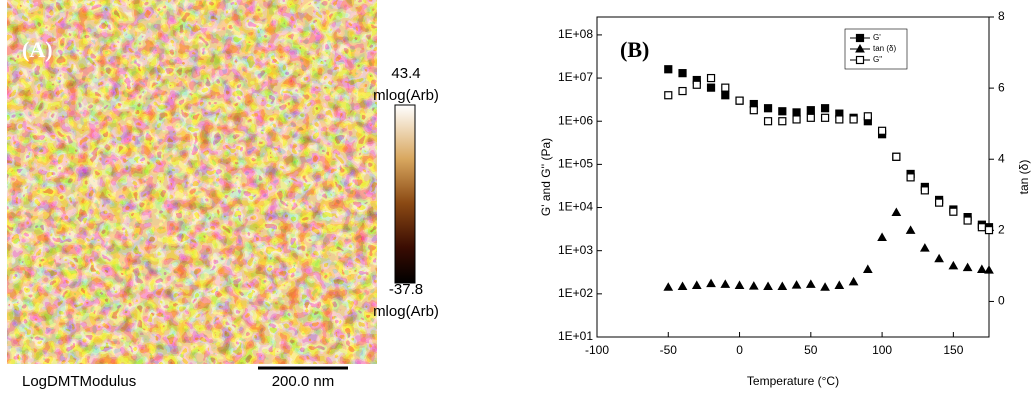 This screenshot has width=1034, height=398. I want to click on x-tick-label: 100, so click(882, 350).